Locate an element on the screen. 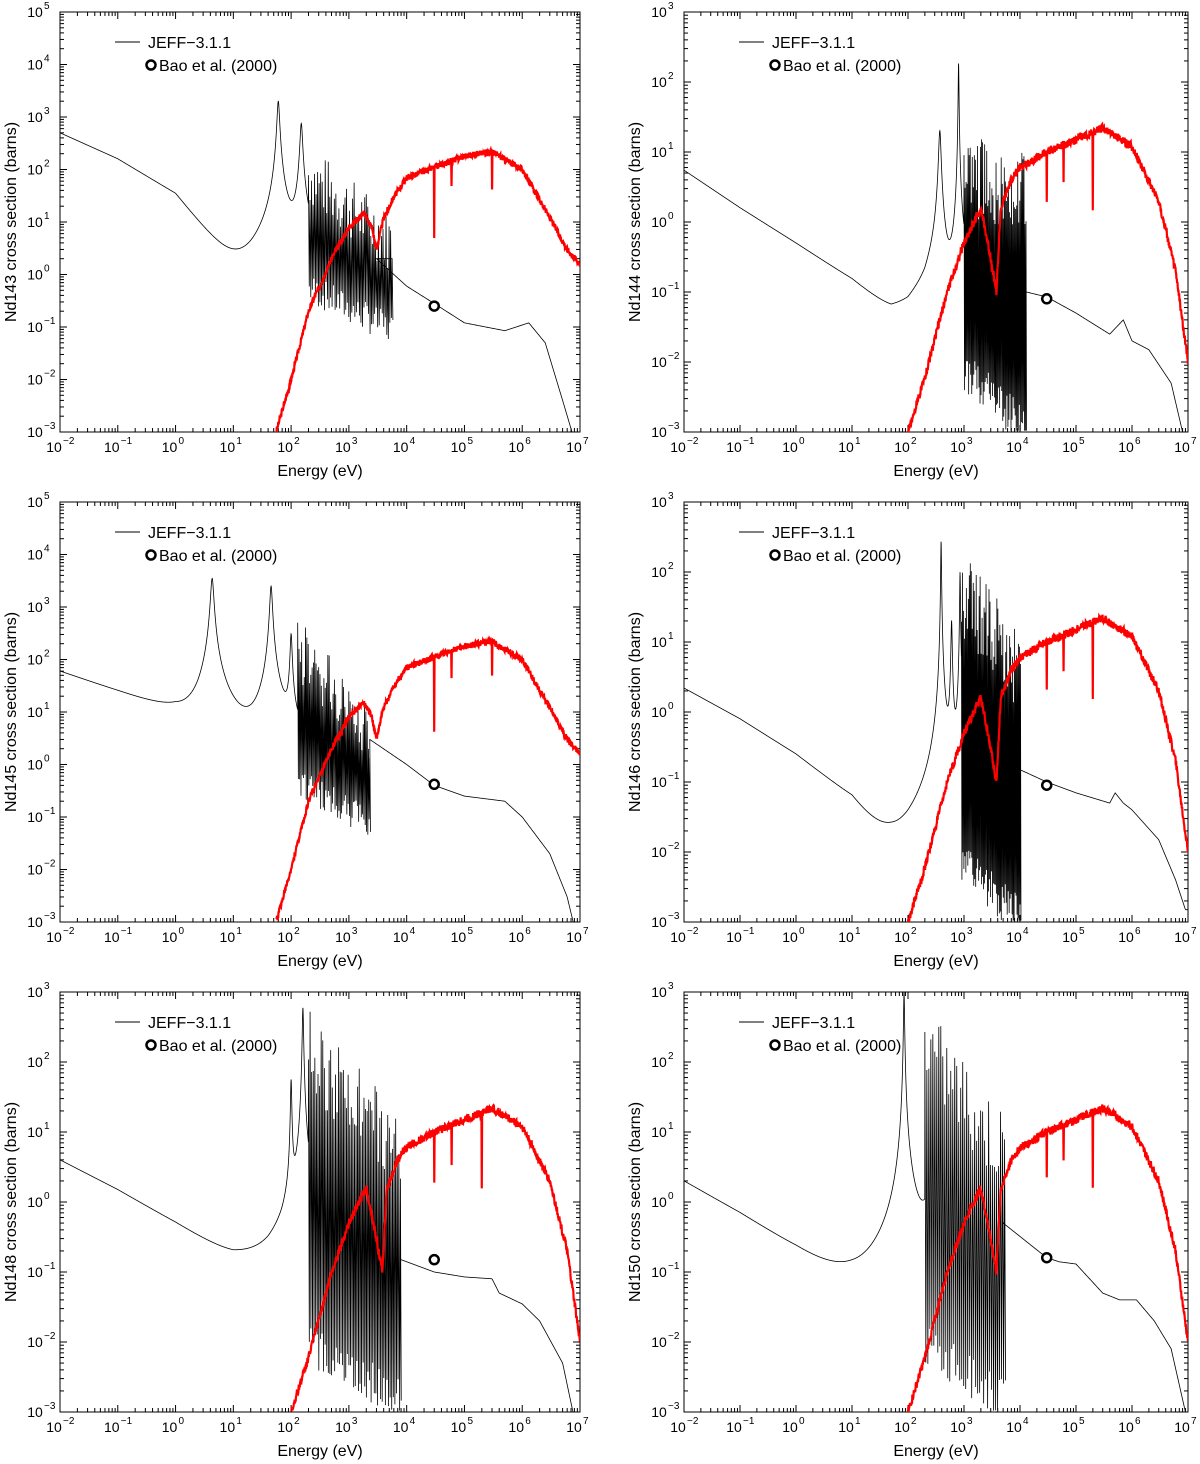  plot-frame is located at coordinates (936, 222).